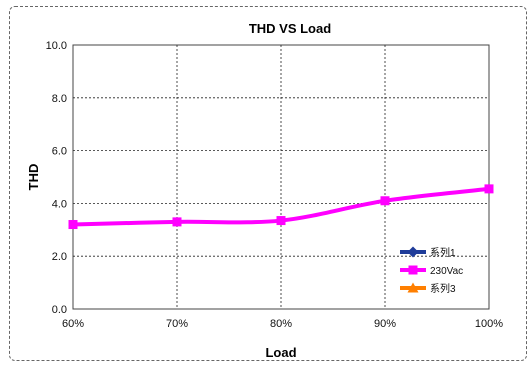  What do you see at coordinates (56, 178) in the screenshot?
I see `y-axis-ticks: 0.0 2.0 4.0 6.0 8.0 10.0` at bounding box center [56, 178].